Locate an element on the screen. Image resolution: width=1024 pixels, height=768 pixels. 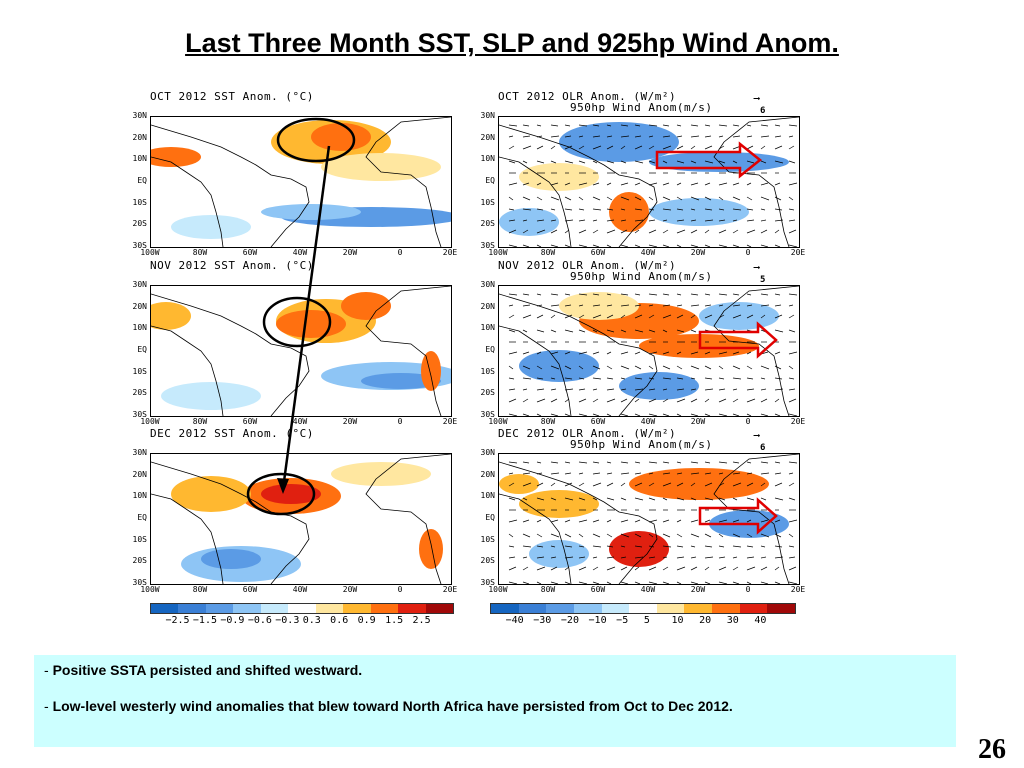
sst-lat-label: 30N is located at coordinates (139, 452).